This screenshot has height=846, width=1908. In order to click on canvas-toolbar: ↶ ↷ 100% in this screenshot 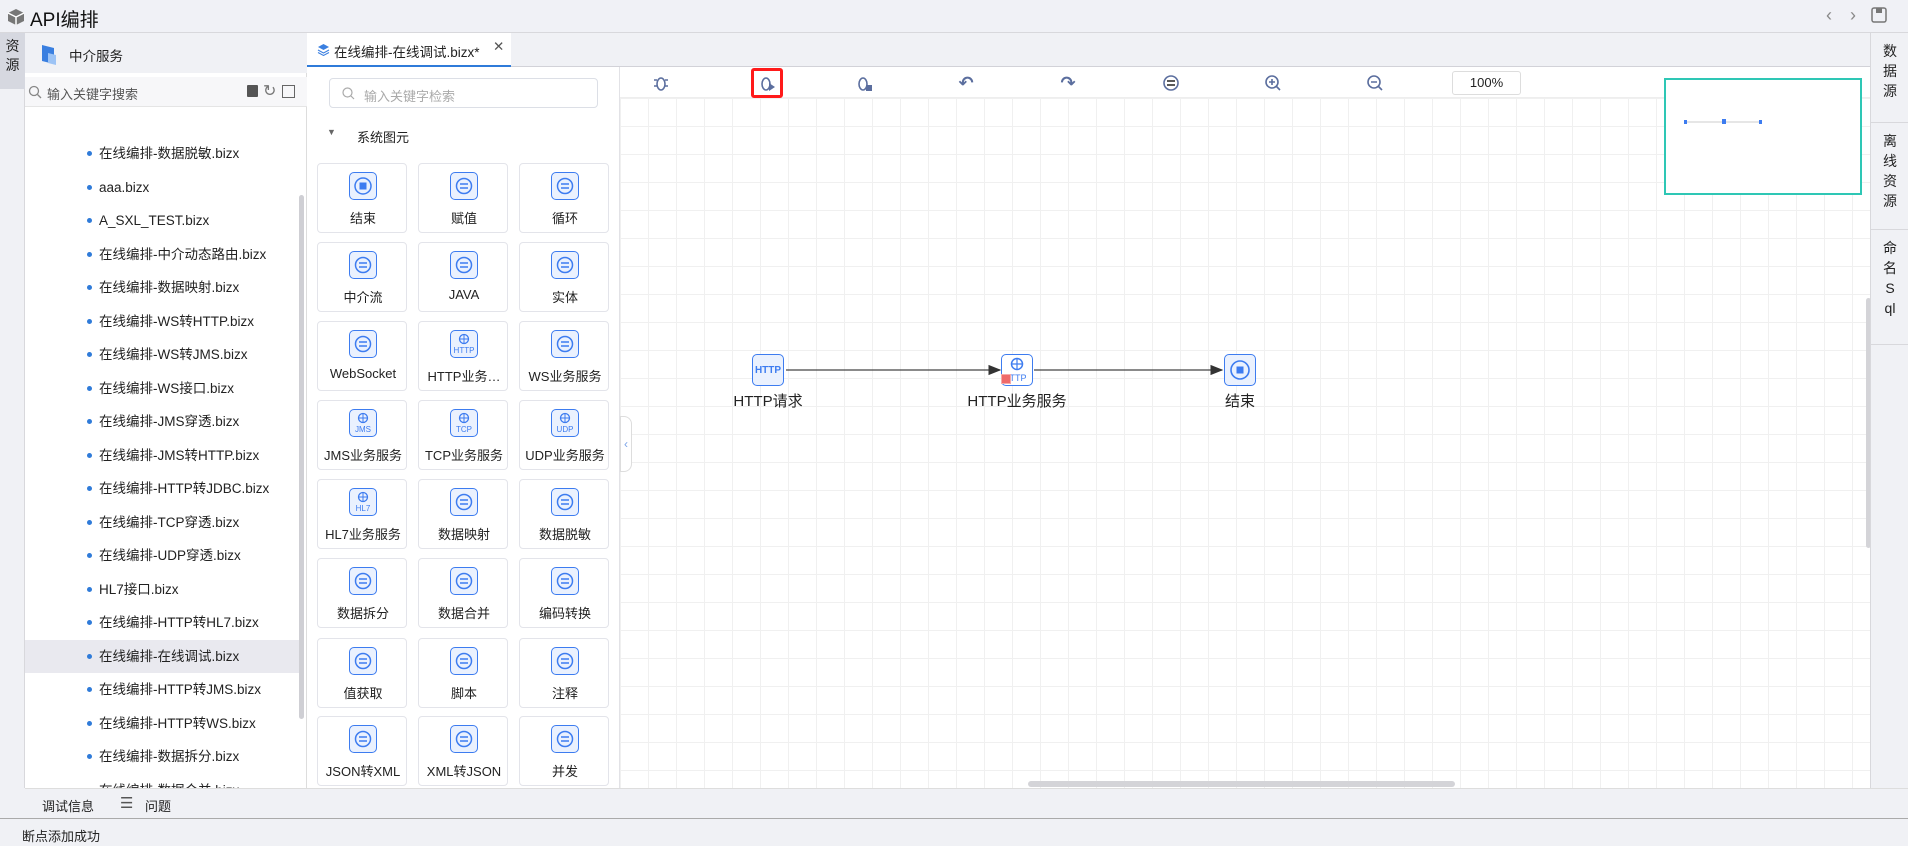, I will do `click(1245, 82)`.